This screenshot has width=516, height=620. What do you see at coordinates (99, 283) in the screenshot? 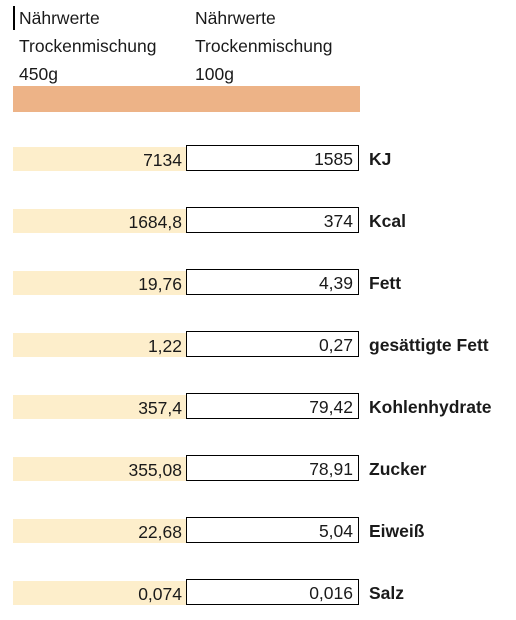
I see `value-450g-cell: 19,76` at bounding box center [99, 283].